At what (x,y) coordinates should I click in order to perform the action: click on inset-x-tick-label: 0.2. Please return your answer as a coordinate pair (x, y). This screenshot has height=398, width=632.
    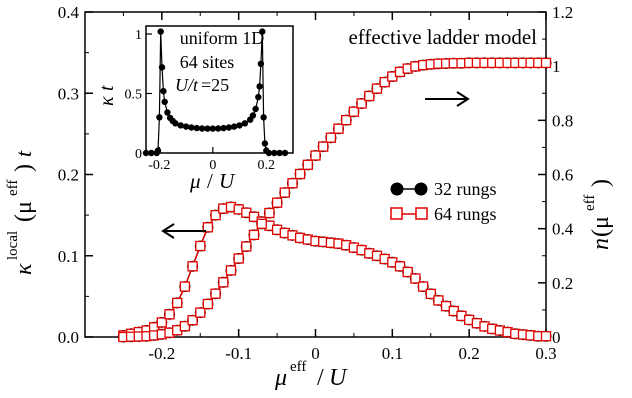
    Looking at the image, I should click on (267, 165).